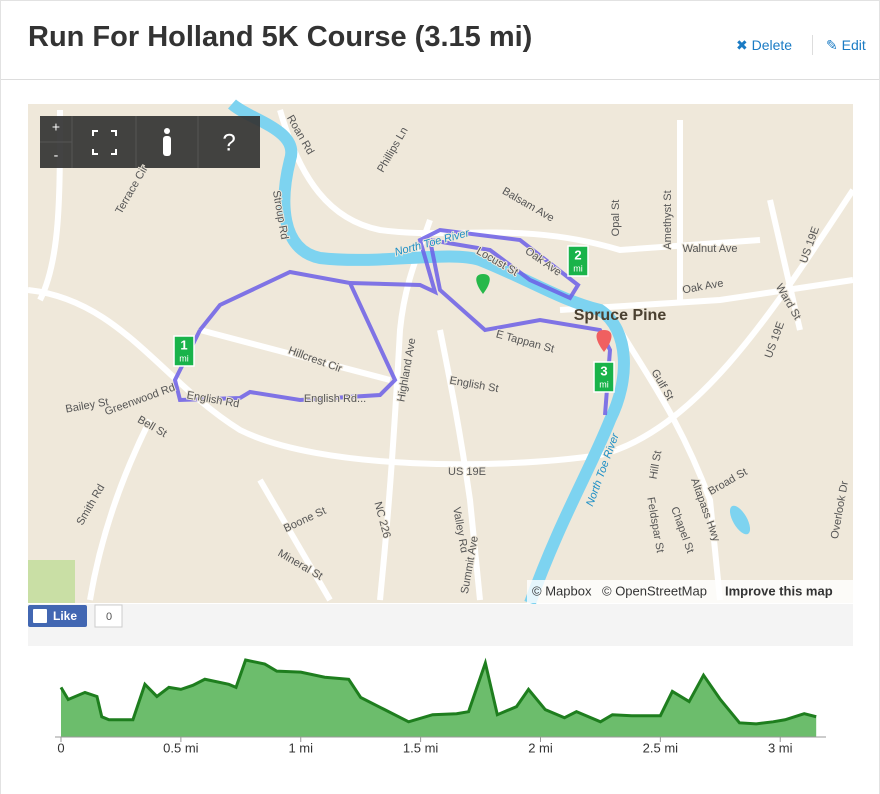 This screenshot has height=794, width=880. I want to click on pond, so click(740, 520).